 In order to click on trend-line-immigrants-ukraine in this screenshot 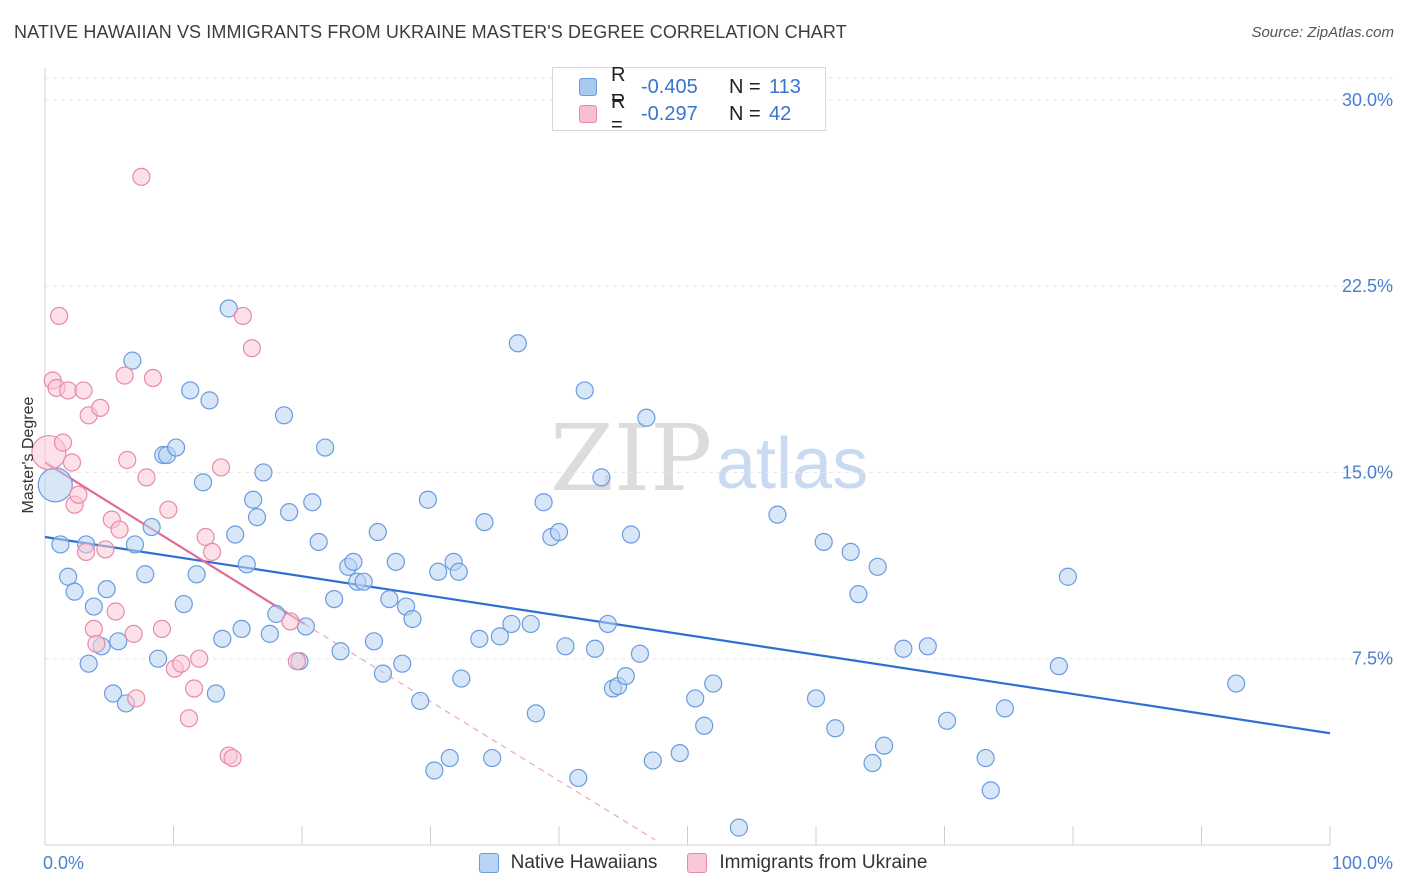, I will do `click(175, 543)`.